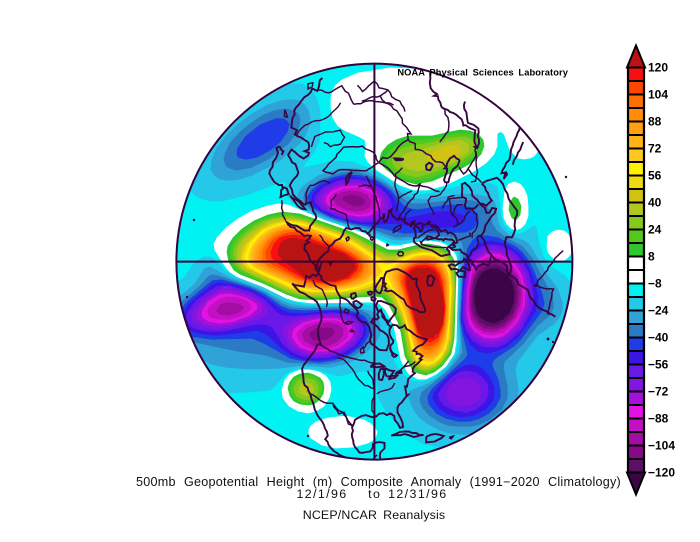 This screenshot has width=700, height=542. Describe the element at coordinates (658, 338) in the screenshot. I see `svg-text: −40` at that location.